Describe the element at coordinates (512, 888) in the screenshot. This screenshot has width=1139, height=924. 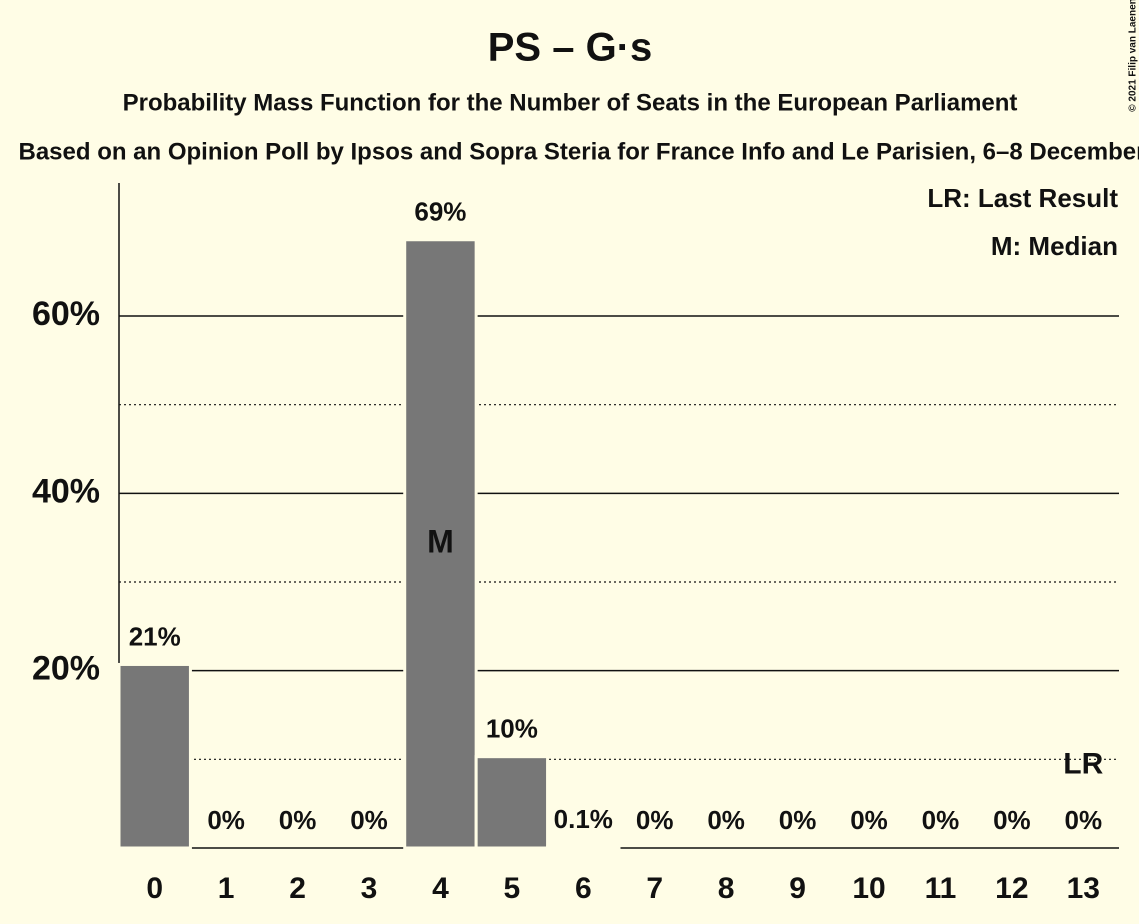
I see `x-tick-label: 5` at that location.